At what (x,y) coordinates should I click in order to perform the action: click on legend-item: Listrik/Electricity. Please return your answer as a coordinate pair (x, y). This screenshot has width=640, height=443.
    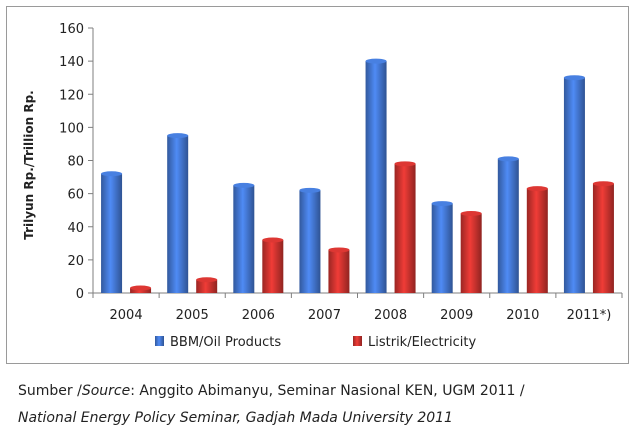
    Looking at the image, I should click on (414, 342).